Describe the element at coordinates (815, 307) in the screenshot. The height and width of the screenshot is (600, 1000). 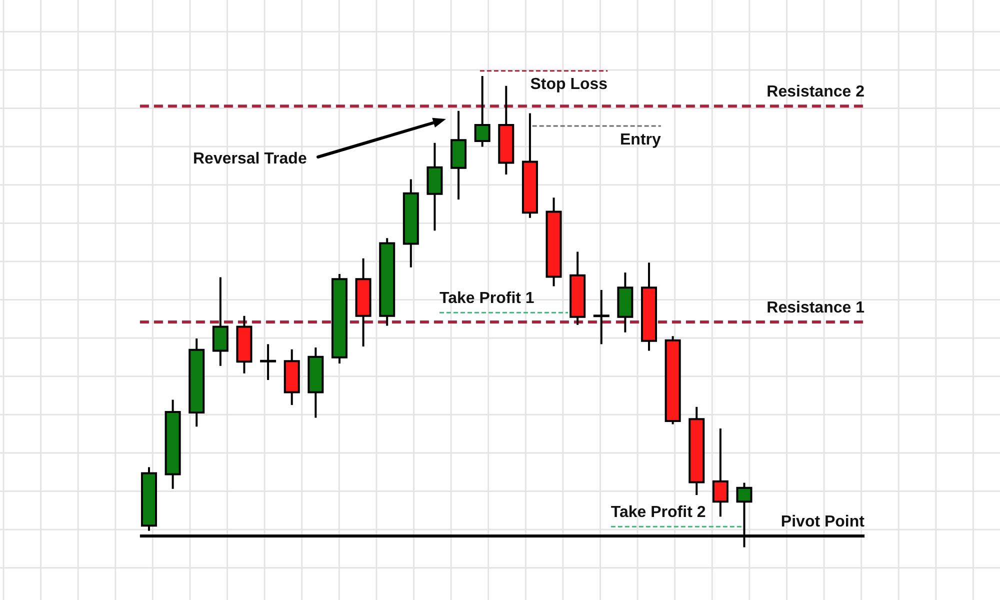
I see `ref-line-label: Resistance 1` at that location.